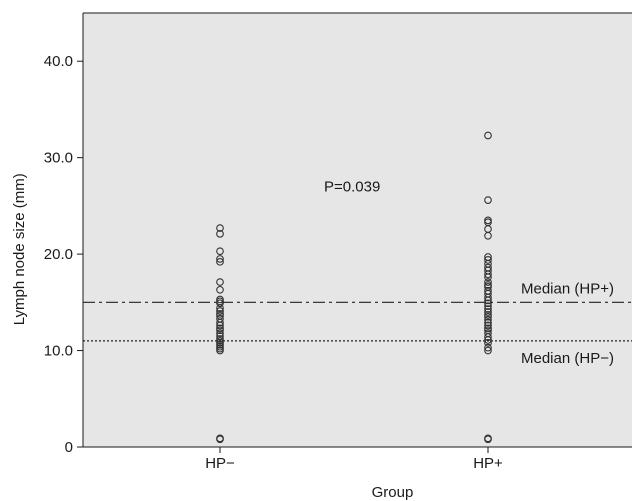 The width and height of the screenshot is (632, 501). Describe the element at coordinates (58, 351) in the screenshot. I see `y-tick-label: 10.0` at that location.